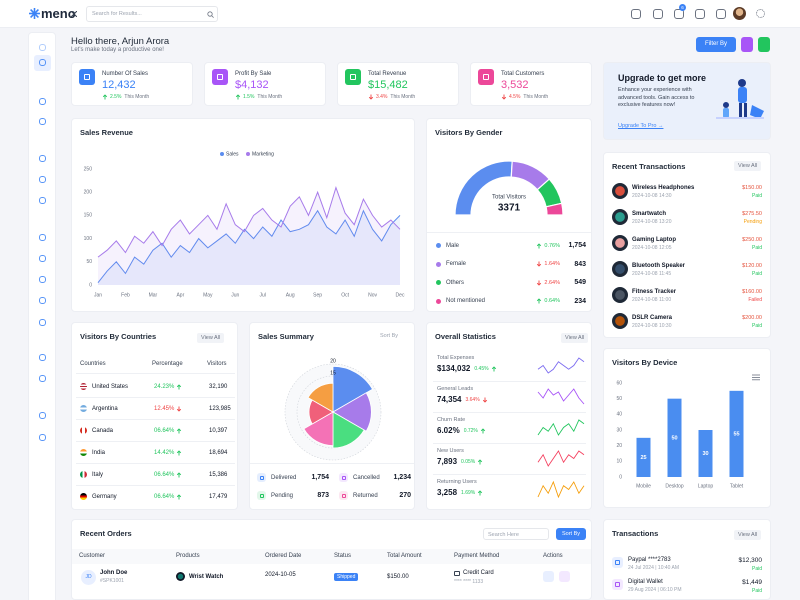 Image resolution: width=800 pixels, height=600 pixels. What do you see at coordinates (619, 462) in the screenshot?
I see `y-tick-label: 10` at bounding box center [619, 462].